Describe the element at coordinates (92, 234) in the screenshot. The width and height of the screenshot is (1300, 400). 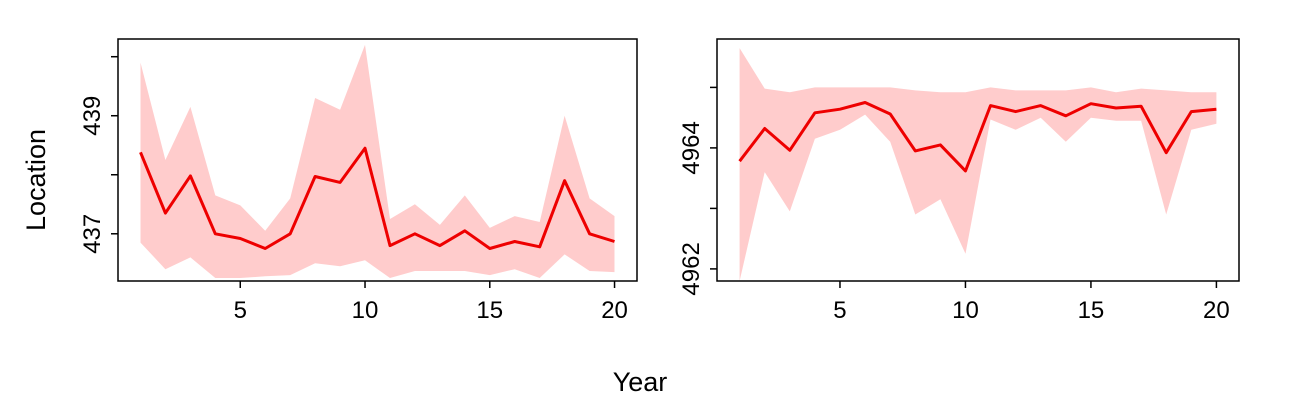
I see `y-tick-label: 437` at that location.